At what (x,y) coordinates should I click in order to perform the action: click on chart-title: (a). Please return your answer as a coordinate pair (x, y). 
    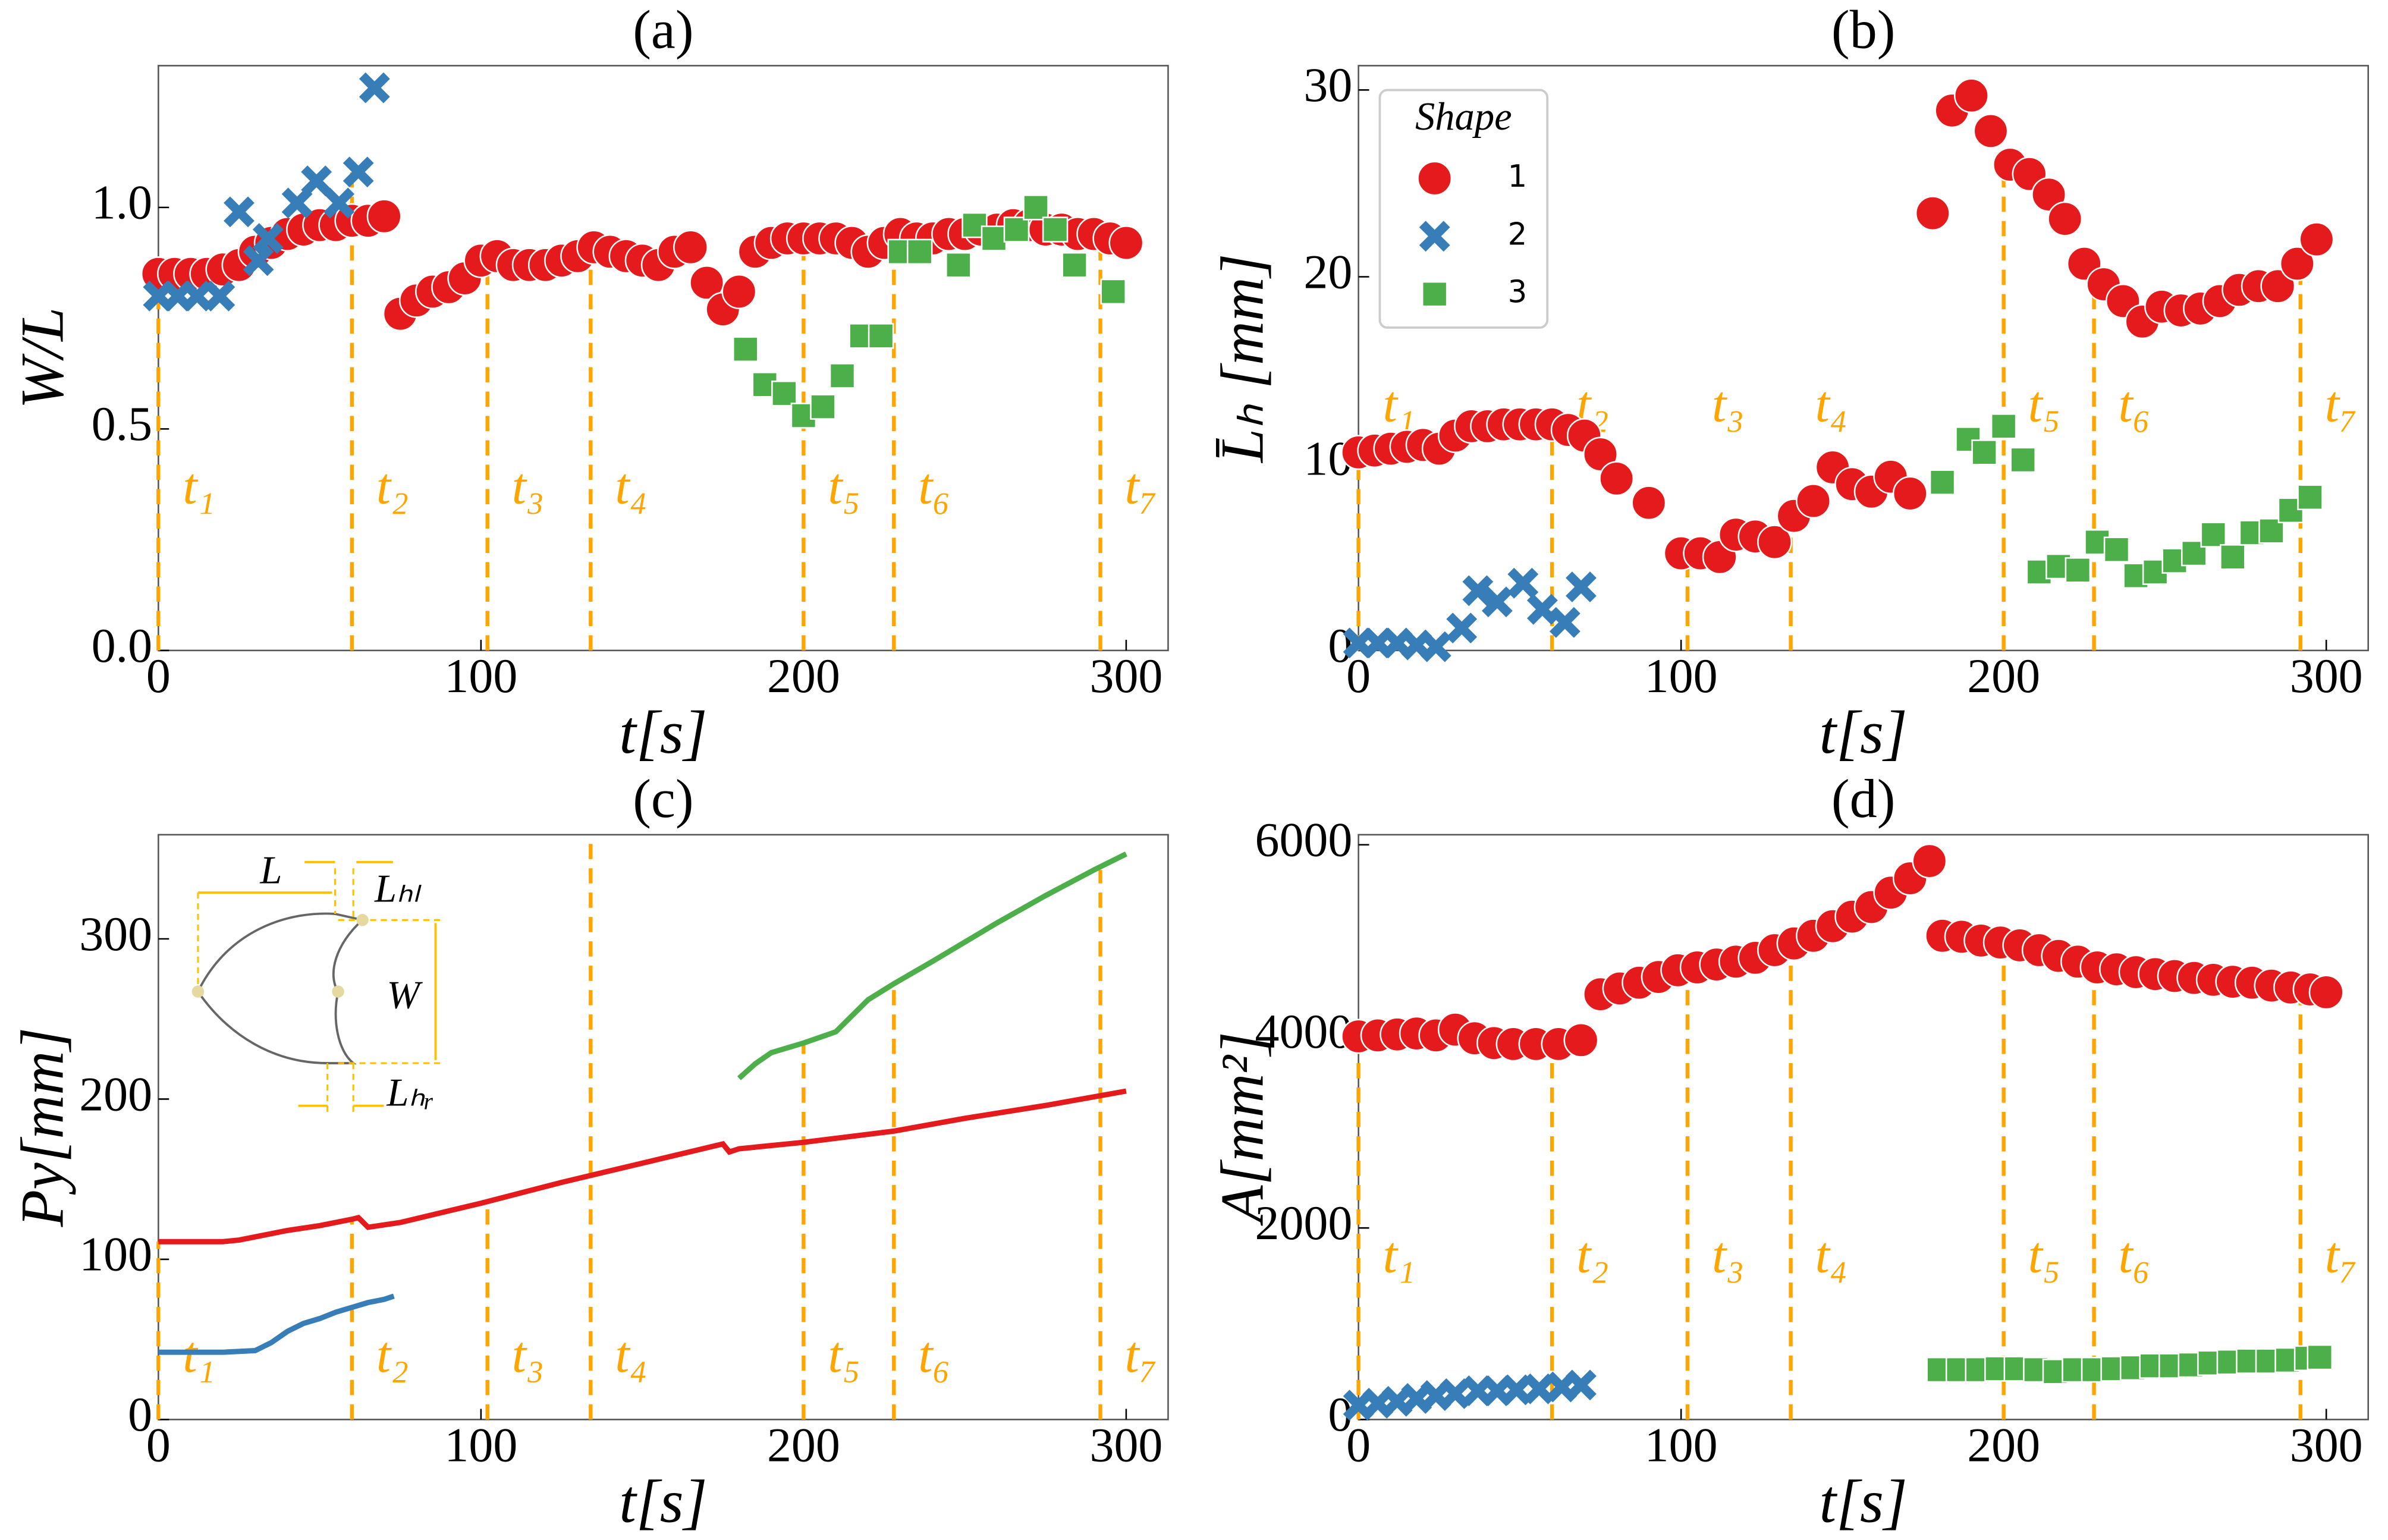
    Looking at the image, I should click on (663, 30).